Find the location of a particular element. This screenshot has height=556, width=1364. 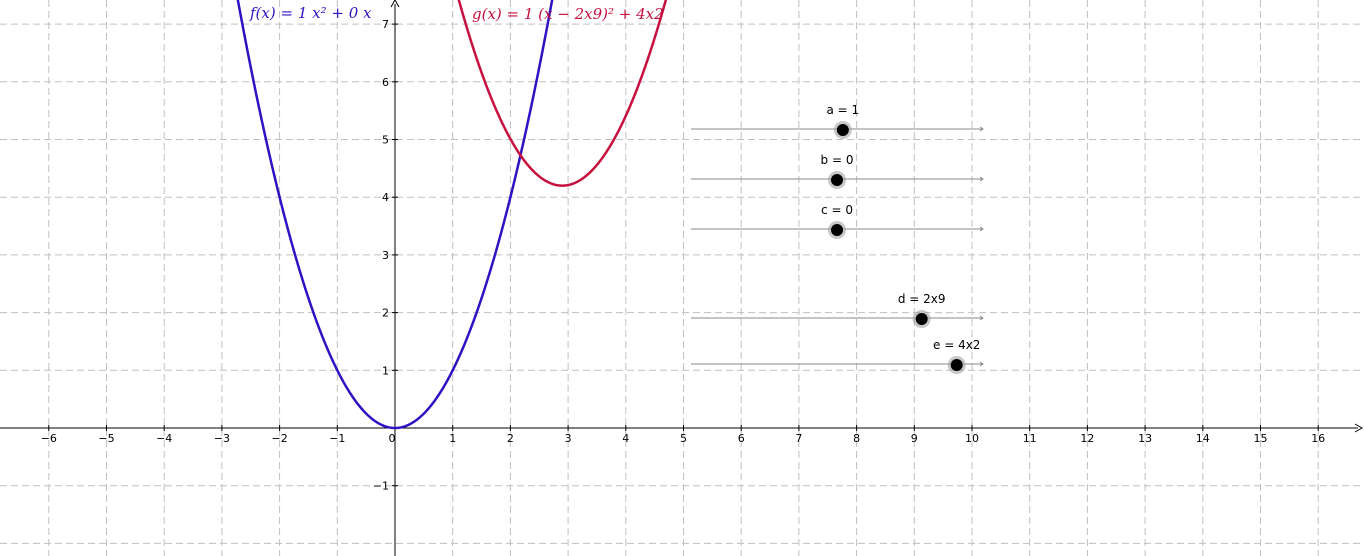

slider-label: a = 1 is located at coordinates (843, 110).